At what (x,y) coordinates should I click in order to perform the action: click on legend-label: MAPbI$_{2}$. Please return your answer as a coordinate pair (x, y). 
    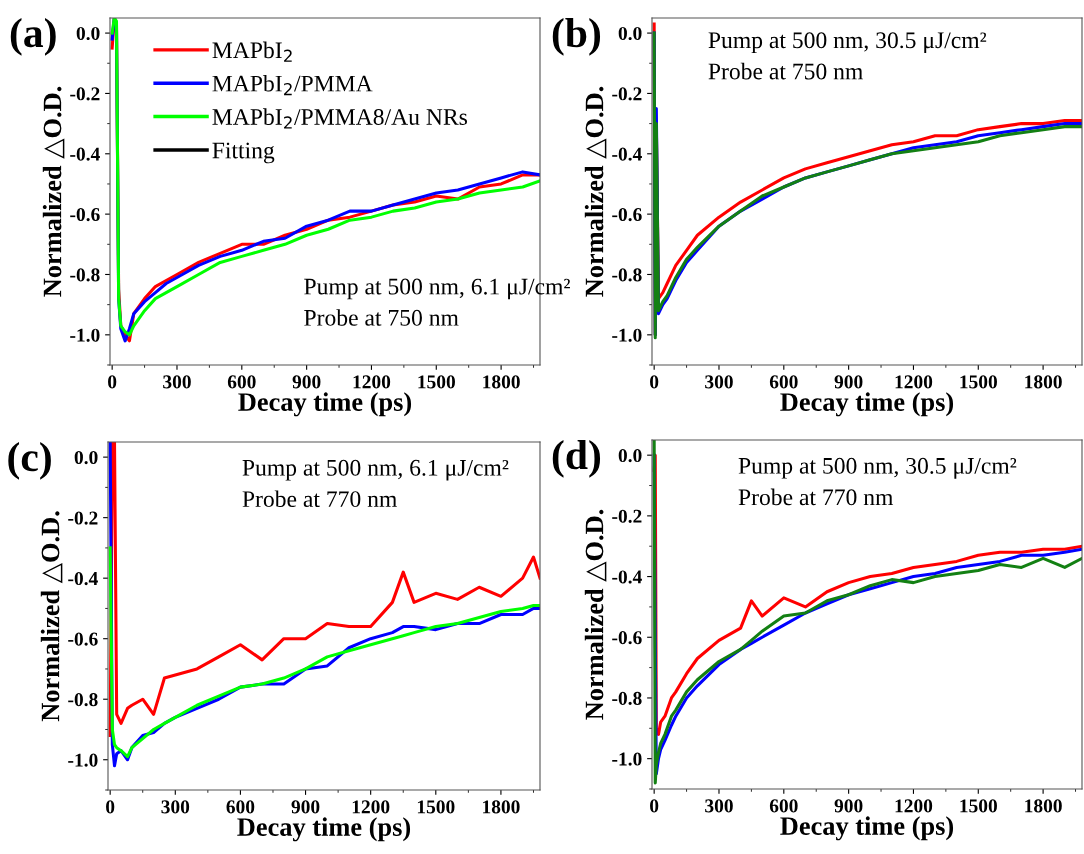
    Looking at the image, I should click on (252, 51).